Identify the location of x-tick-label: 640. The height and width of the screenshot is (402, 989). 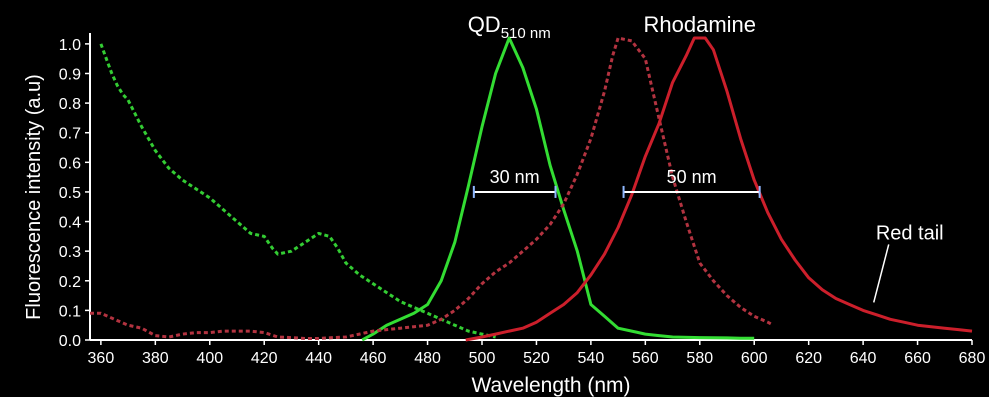
(863, 358).